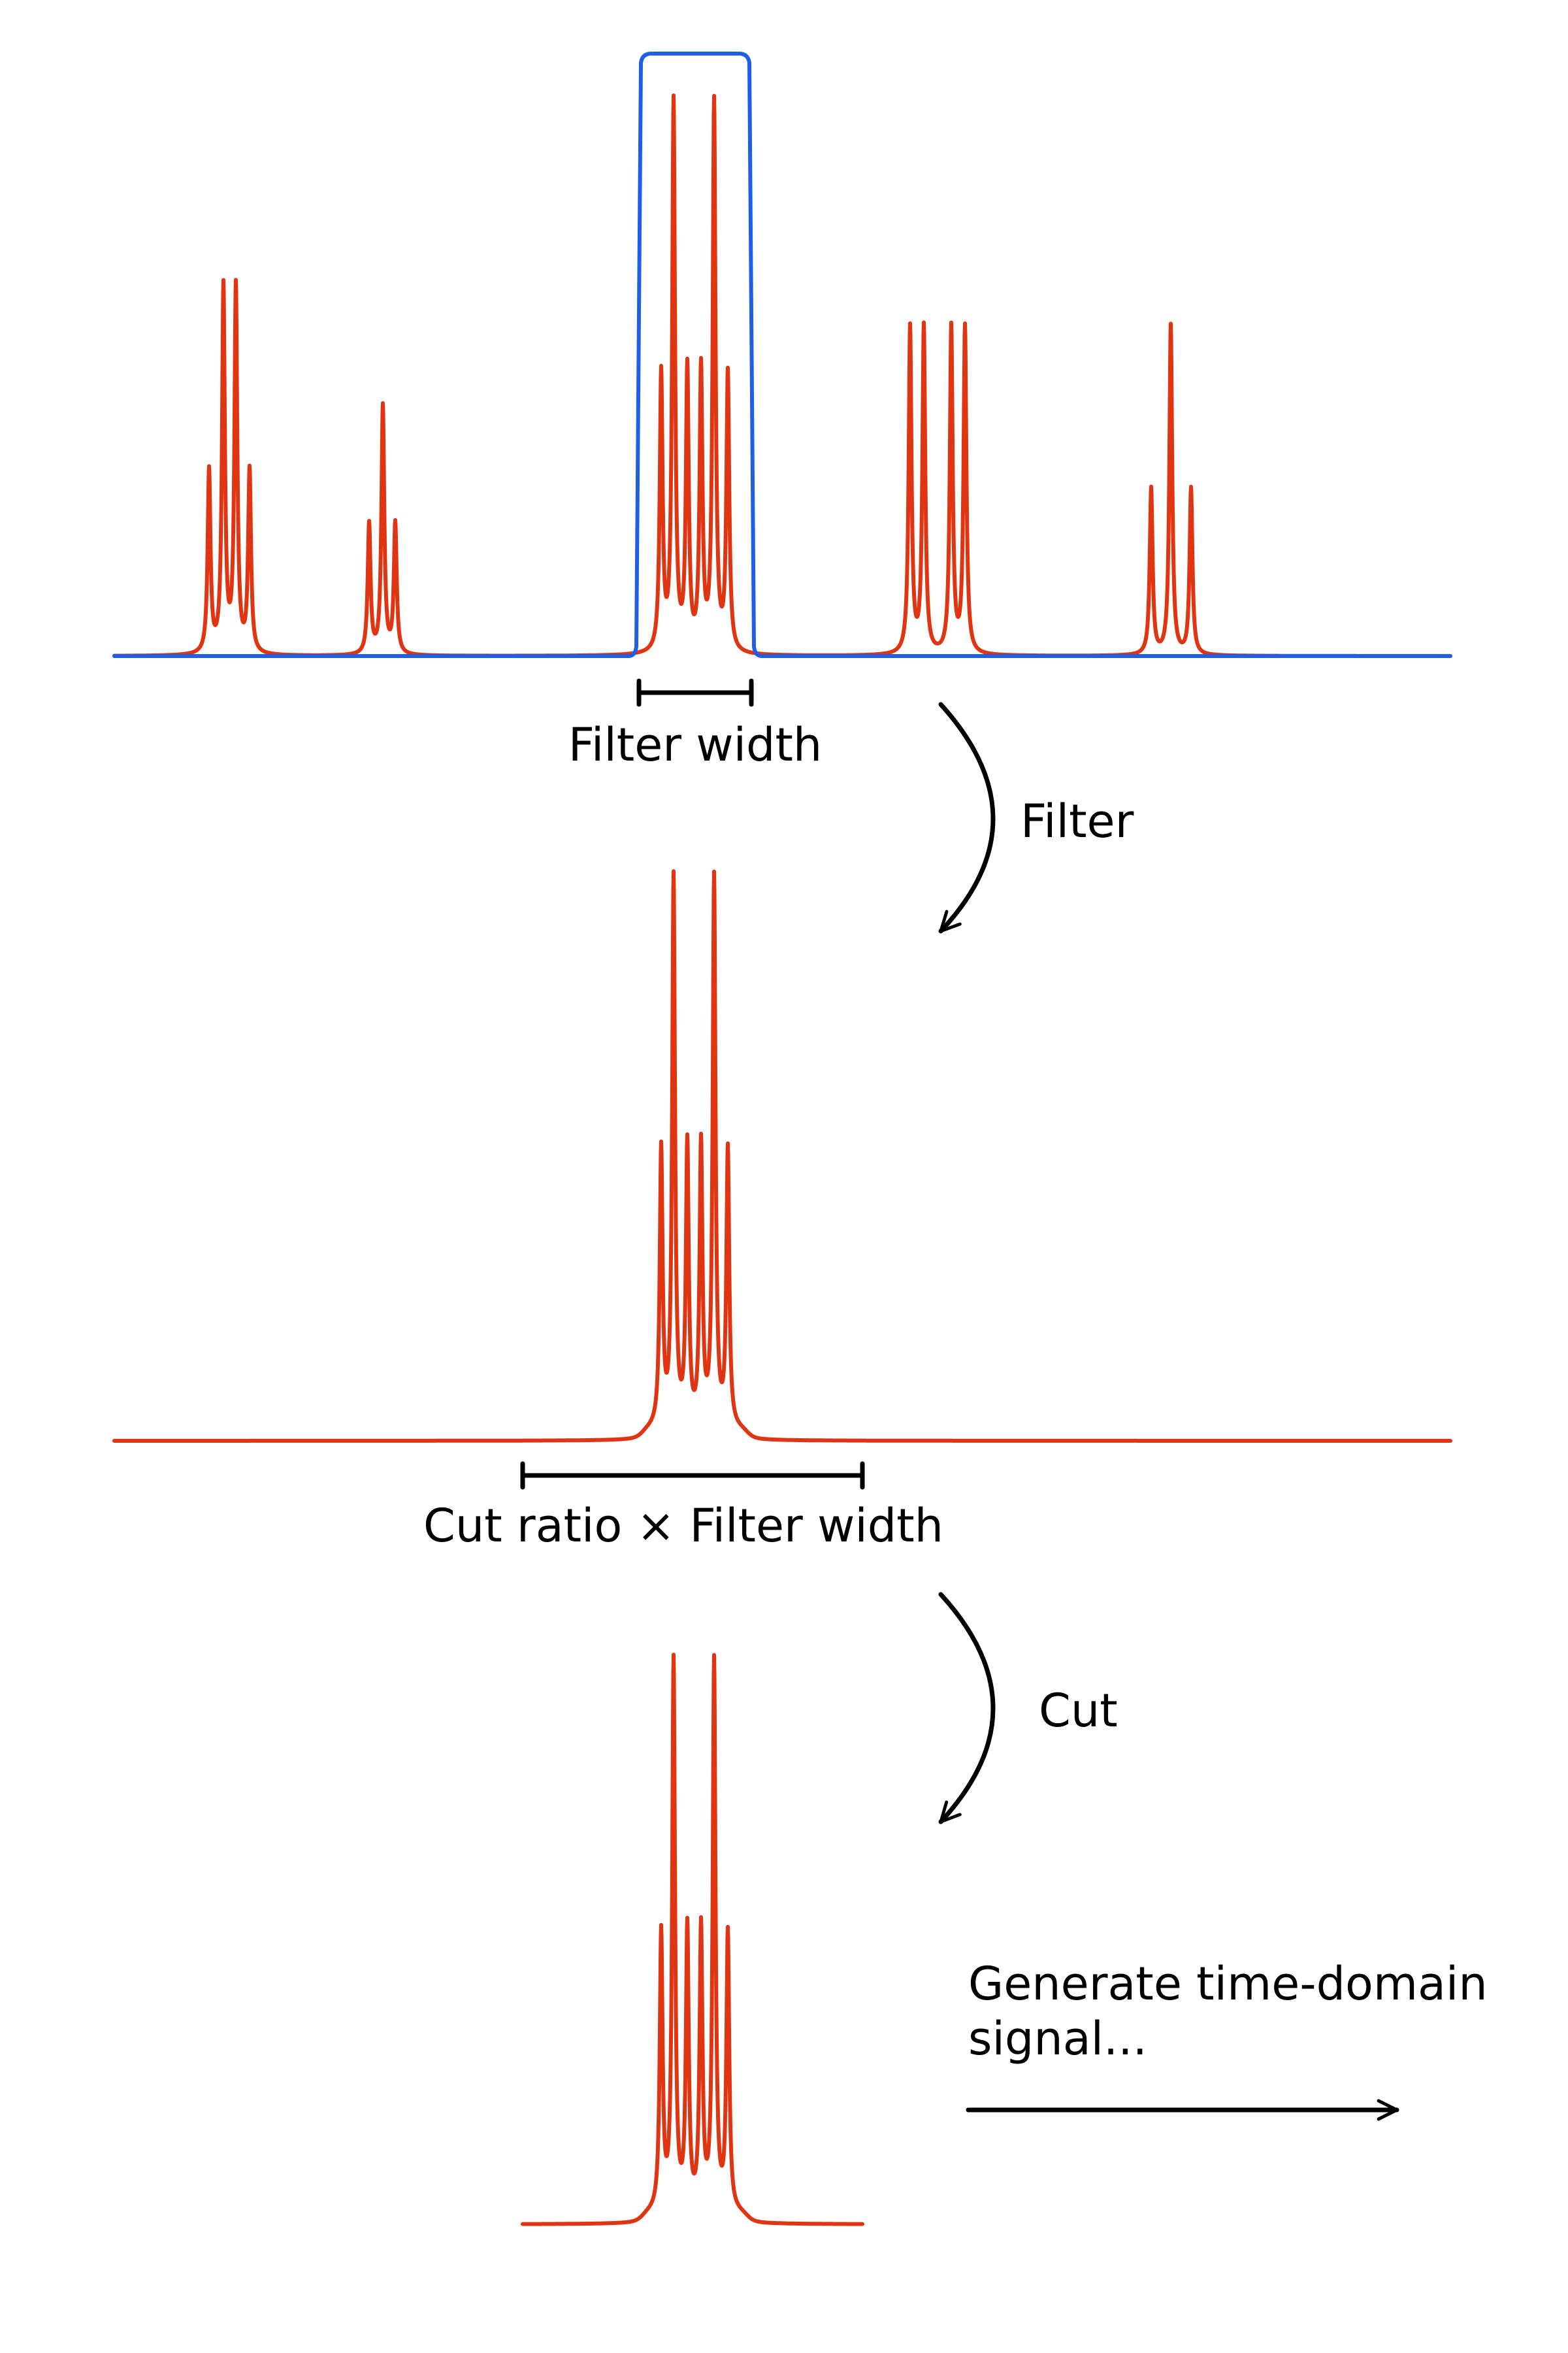 Image resolution: width=1568 pixels, height=2353 pixels. Describe the element at coordinates (1228, 1984) in the screenshot. I see `generate-step-label-line1: Generate time-domain` at that location.